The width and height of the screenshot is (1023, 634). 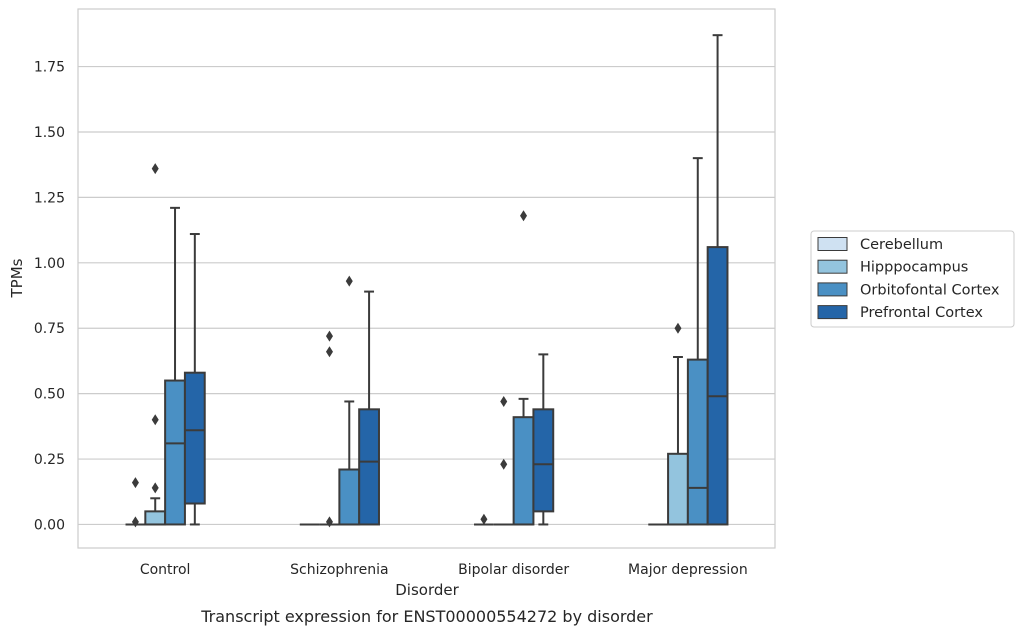 What do you see at coordinates (921, 313) in the screenshot?
I see `legend-label: Prefrontal Cortex` at bounding box center [921, 313].